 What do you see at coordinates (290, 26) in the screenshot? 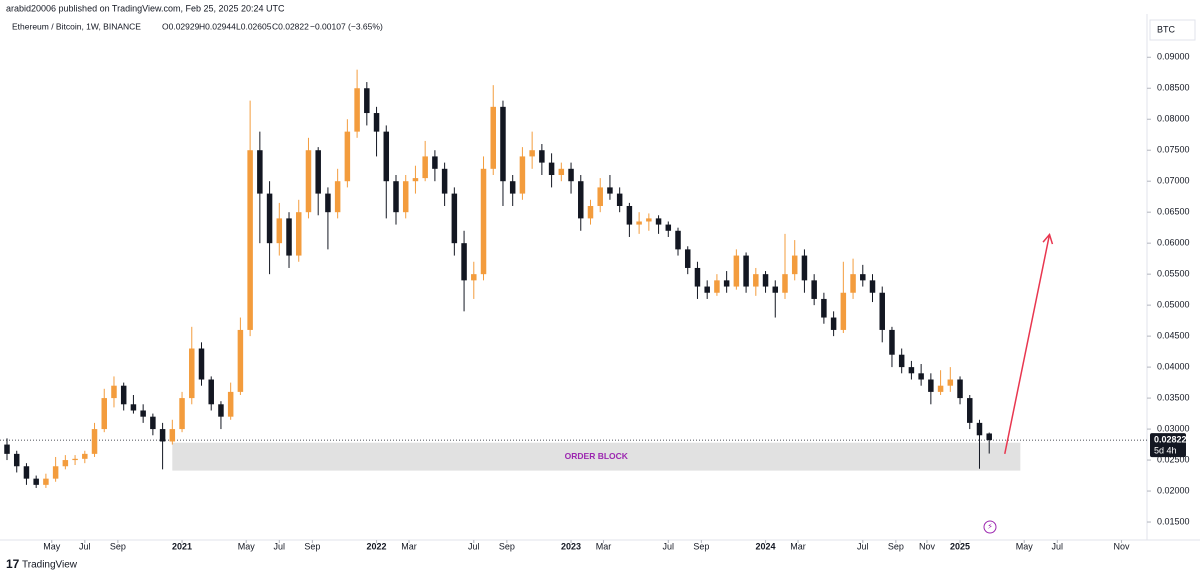
I see `ohlc-close: C0.02822` at bounding box center [290, 26].